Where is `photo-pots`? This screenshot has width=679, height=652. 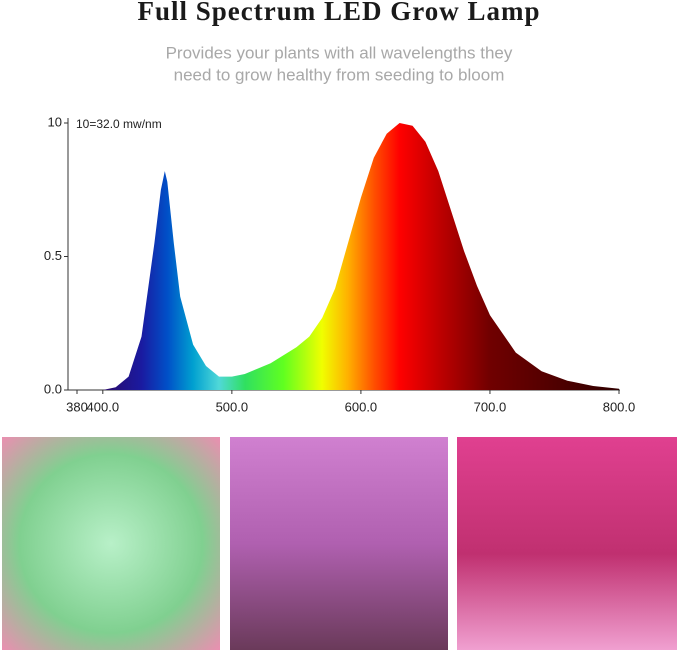
photo-pots is located at coordinates (567, 543).